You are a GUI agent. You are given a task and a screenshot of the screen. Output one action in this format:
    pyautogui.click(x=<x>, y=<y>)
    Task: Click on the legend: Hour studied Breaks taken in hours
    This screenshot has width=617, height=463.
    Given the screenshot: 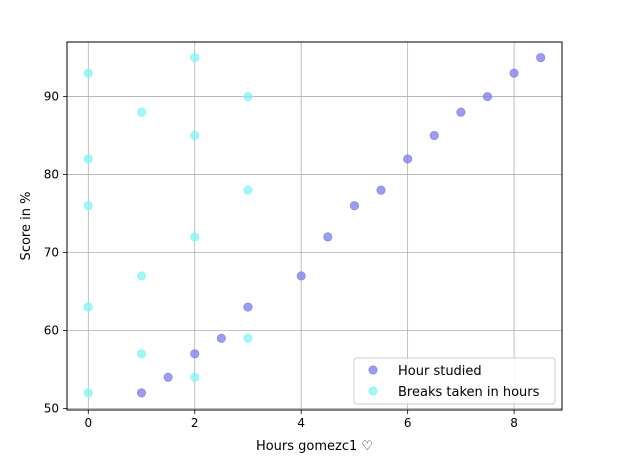 What is the action you would take?
    pyautogui.click(x=454, y=381)
    